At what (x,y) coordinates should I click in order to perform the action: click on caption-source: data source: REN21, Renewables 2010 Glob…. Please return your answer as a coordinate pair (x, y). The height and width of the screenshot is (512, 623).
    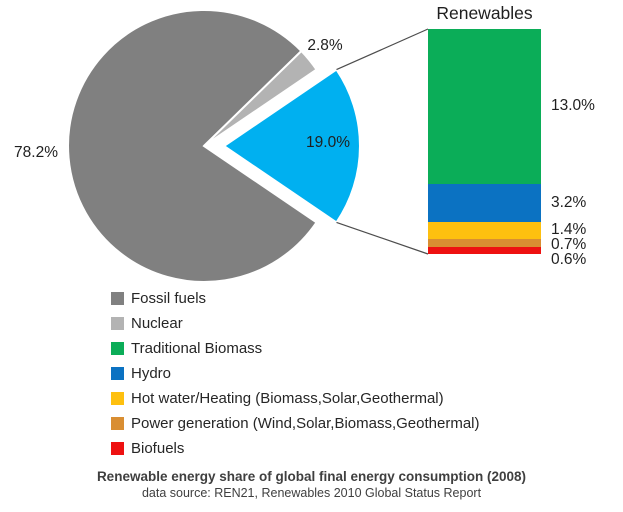
    Looking at the image, I should click on (311, 493).